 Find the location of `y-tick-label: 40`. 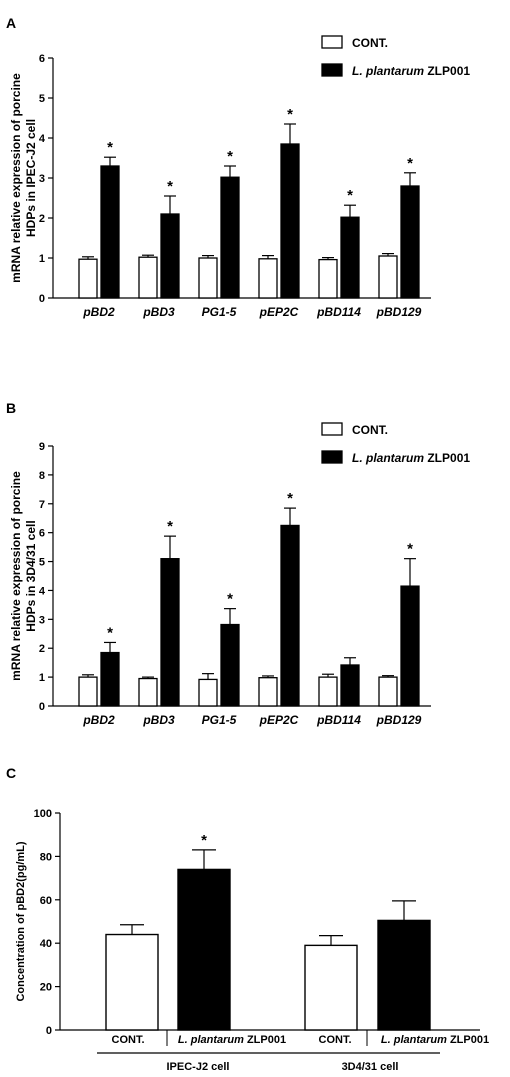

y-tick-label: 40 is located at coordinates (46, 944).